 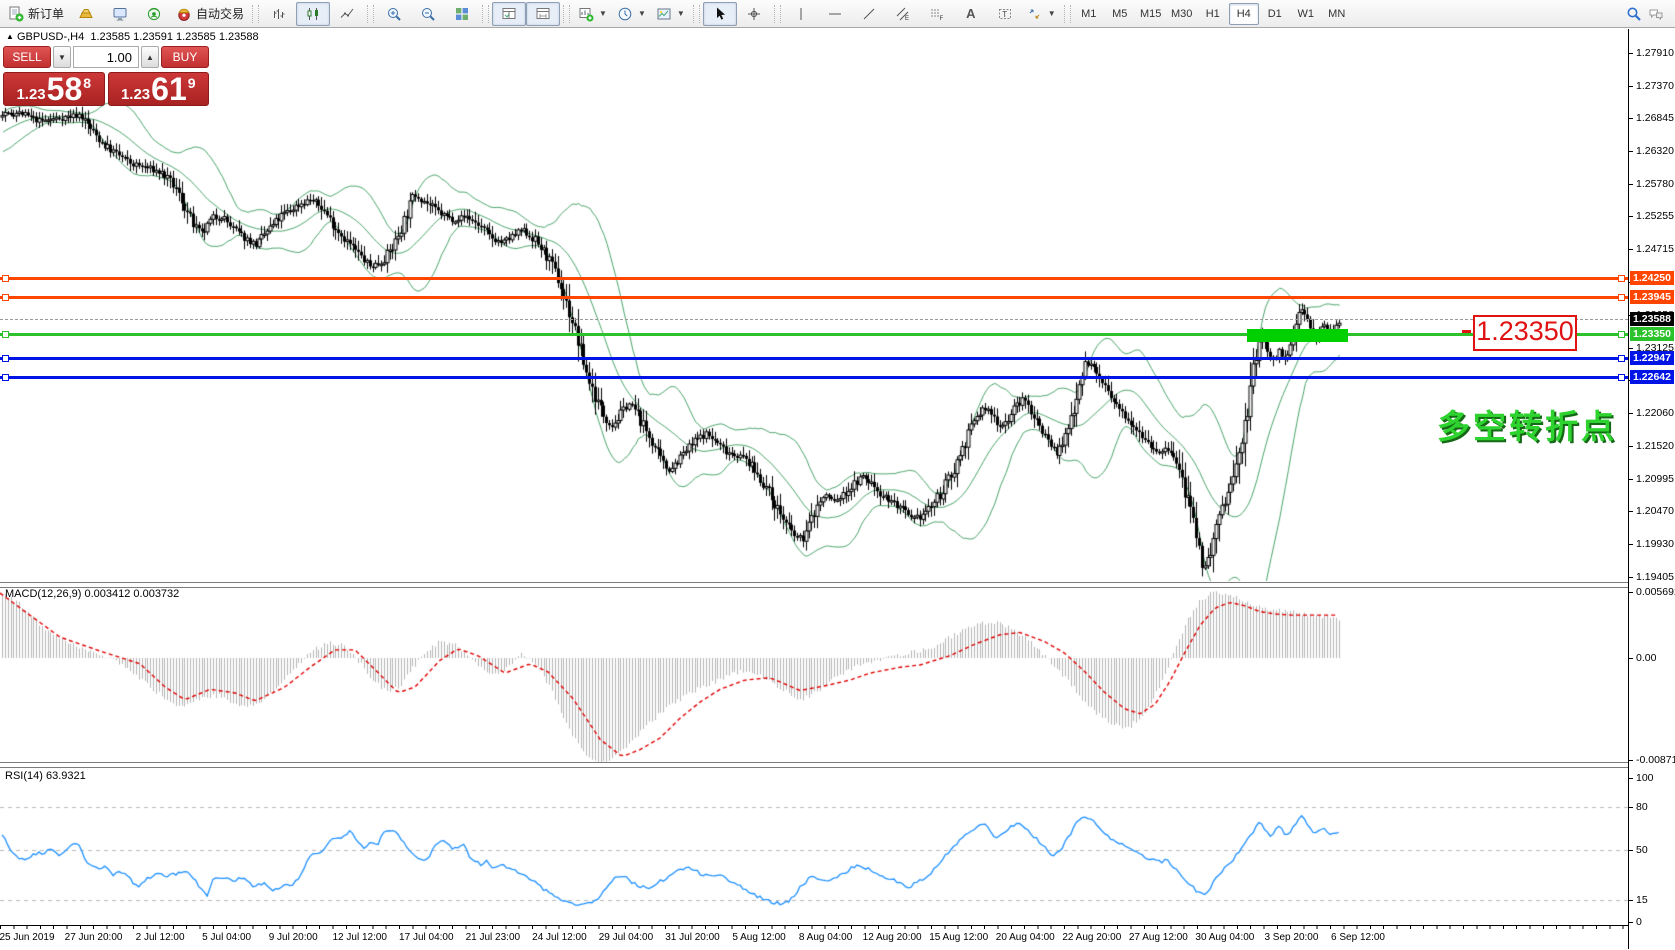 I want to click on horizontal-line-tool, so click(x=835, y=14).